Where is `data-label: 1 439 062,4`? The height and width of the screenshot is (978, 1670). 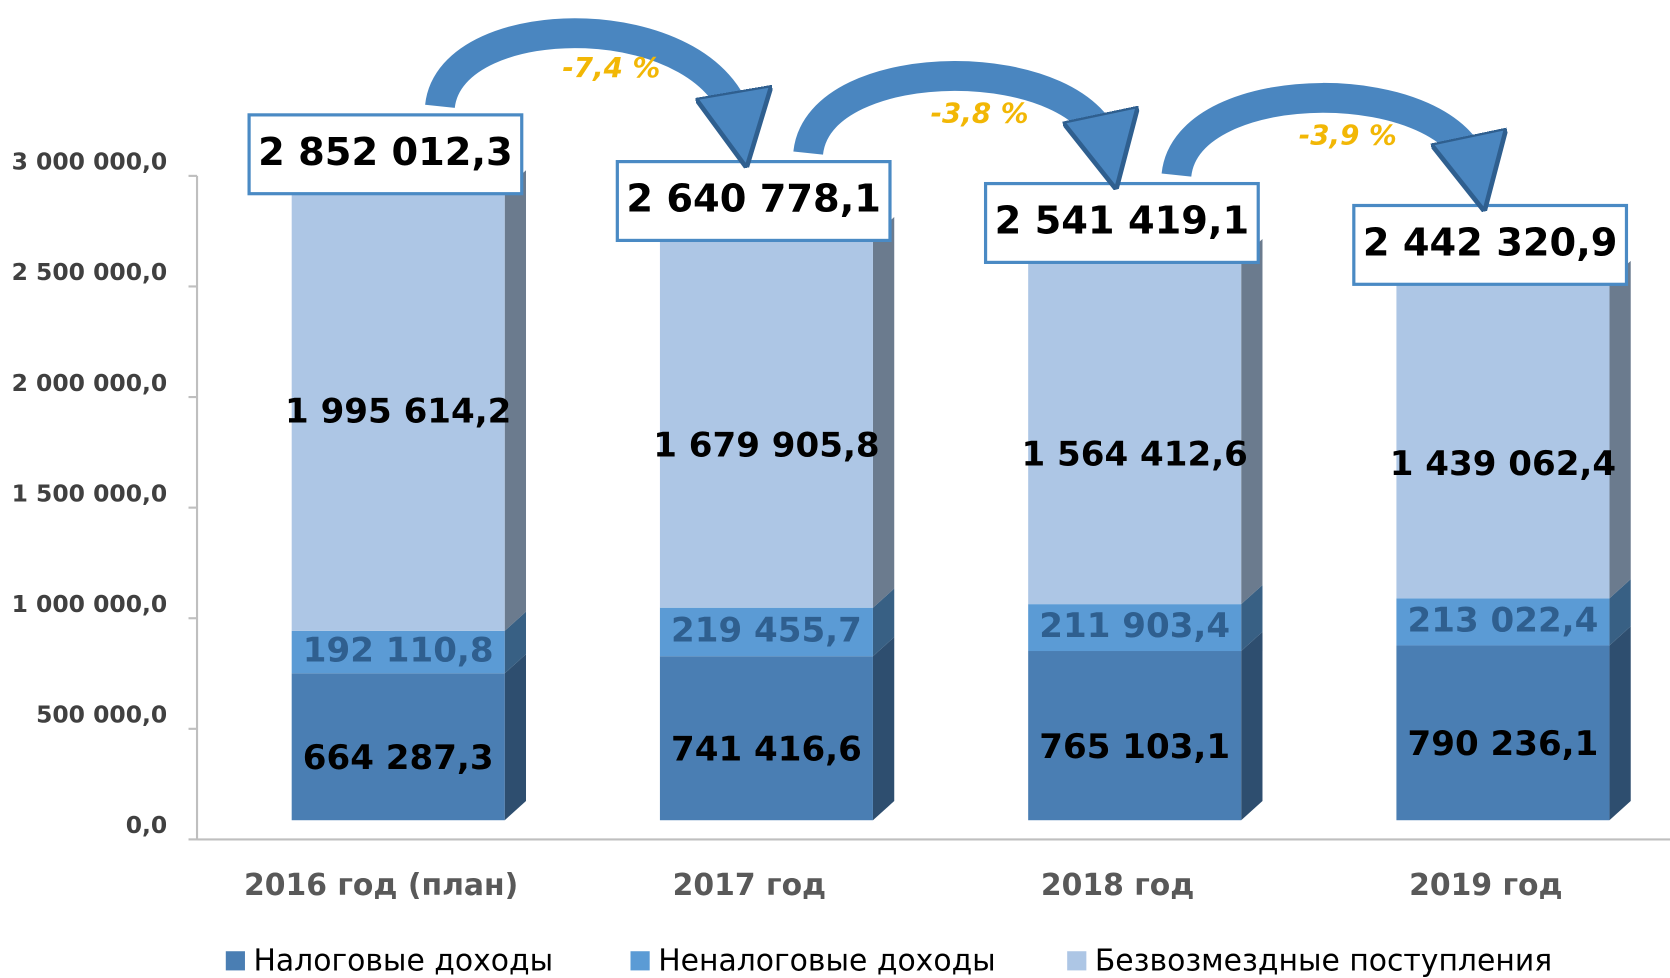
data-label: 1 439 062,4 is located at coordinates (1503, 464).